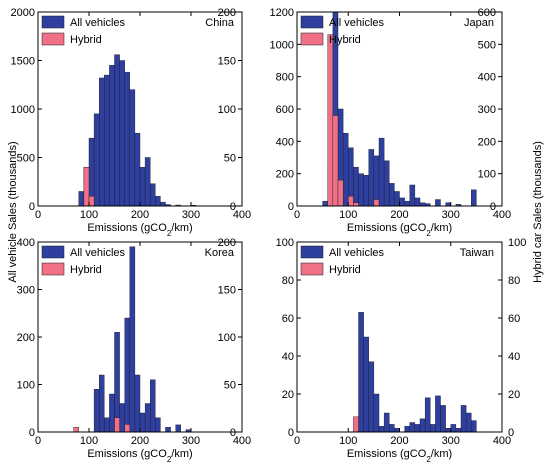 This screenshot has width=550, height=469. What do you see at coordinates (538, 212) in the screenshot?
I see `right-axis-label: Hybrid car Sales (thousands)` at bounding box center [538, 212].